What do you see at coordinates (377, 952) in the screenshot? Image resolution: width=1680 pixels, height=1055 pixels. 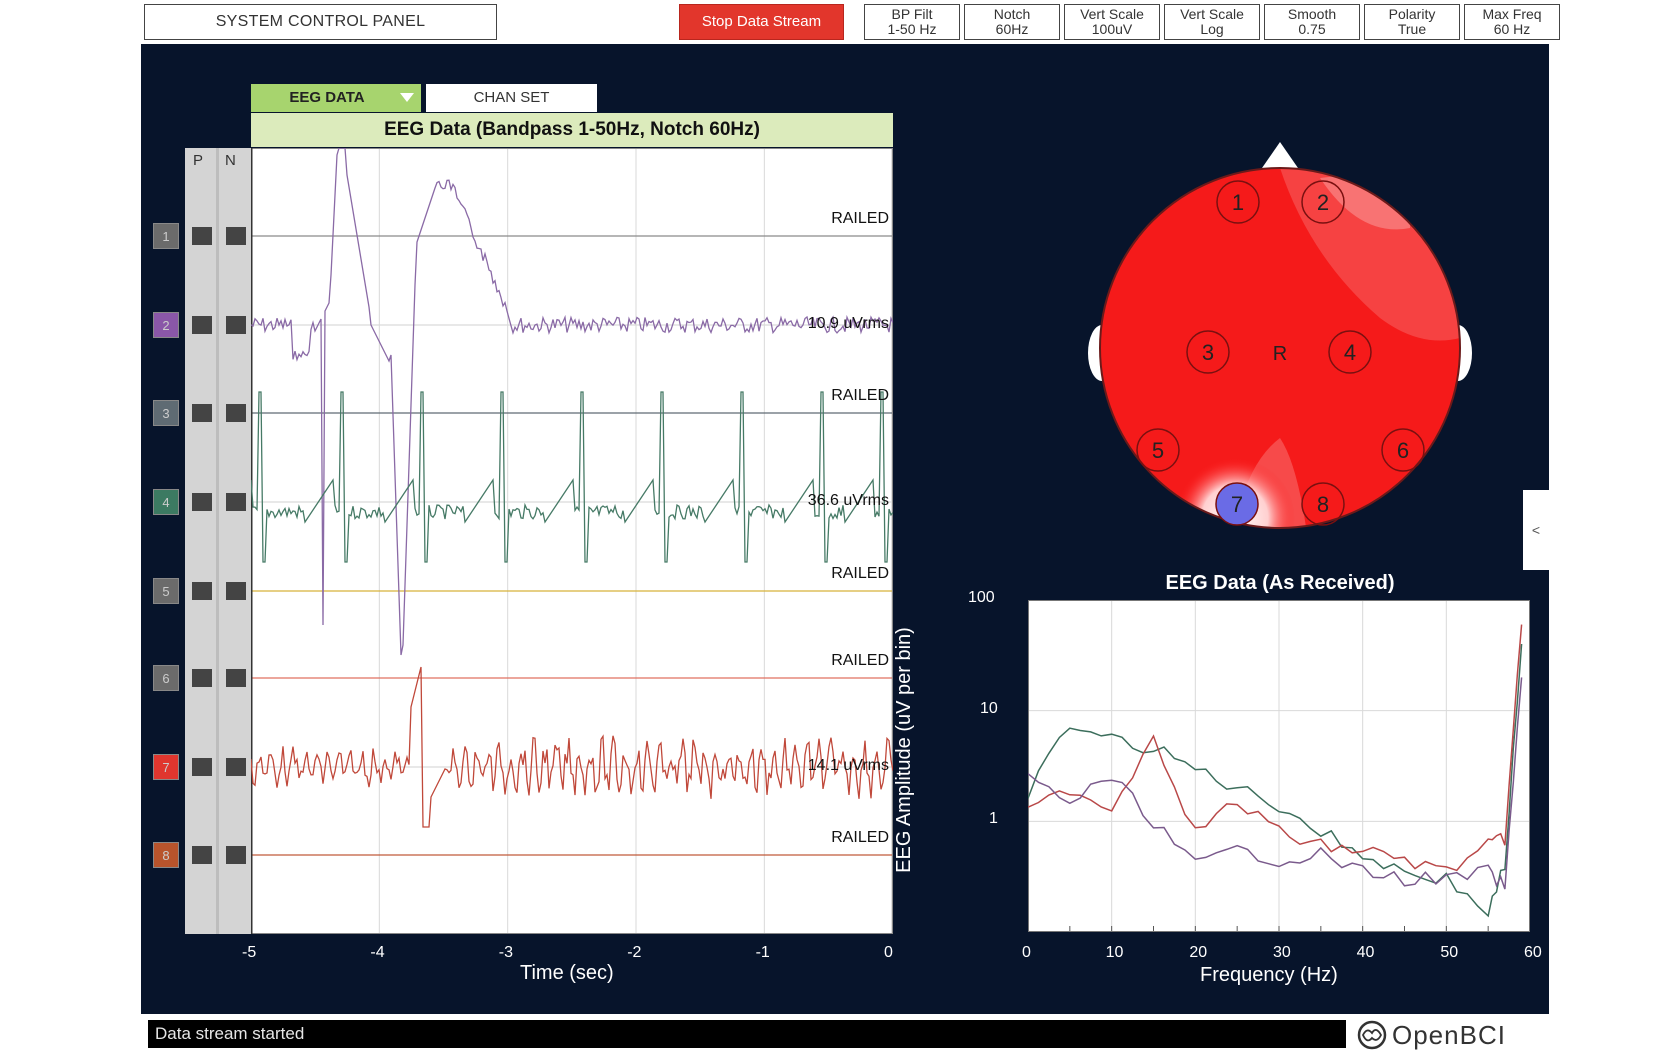 I see `time-tick-label: -4` at bounding box center [377, 952].